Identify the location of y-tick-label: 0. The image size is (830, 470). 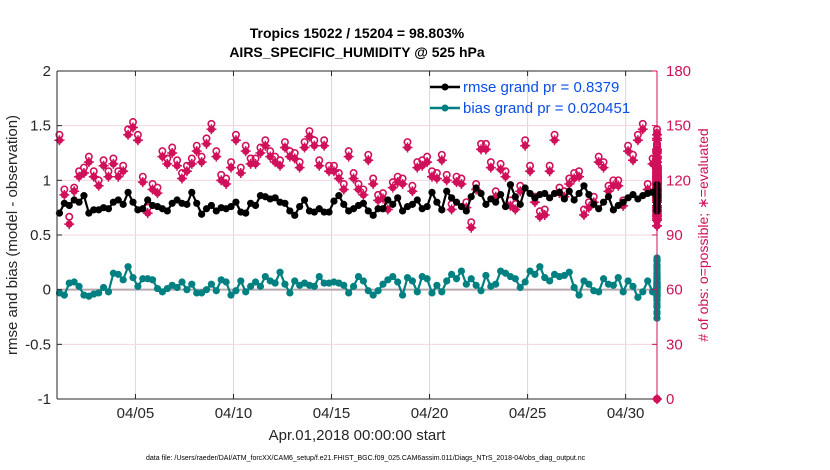
(47, 290).